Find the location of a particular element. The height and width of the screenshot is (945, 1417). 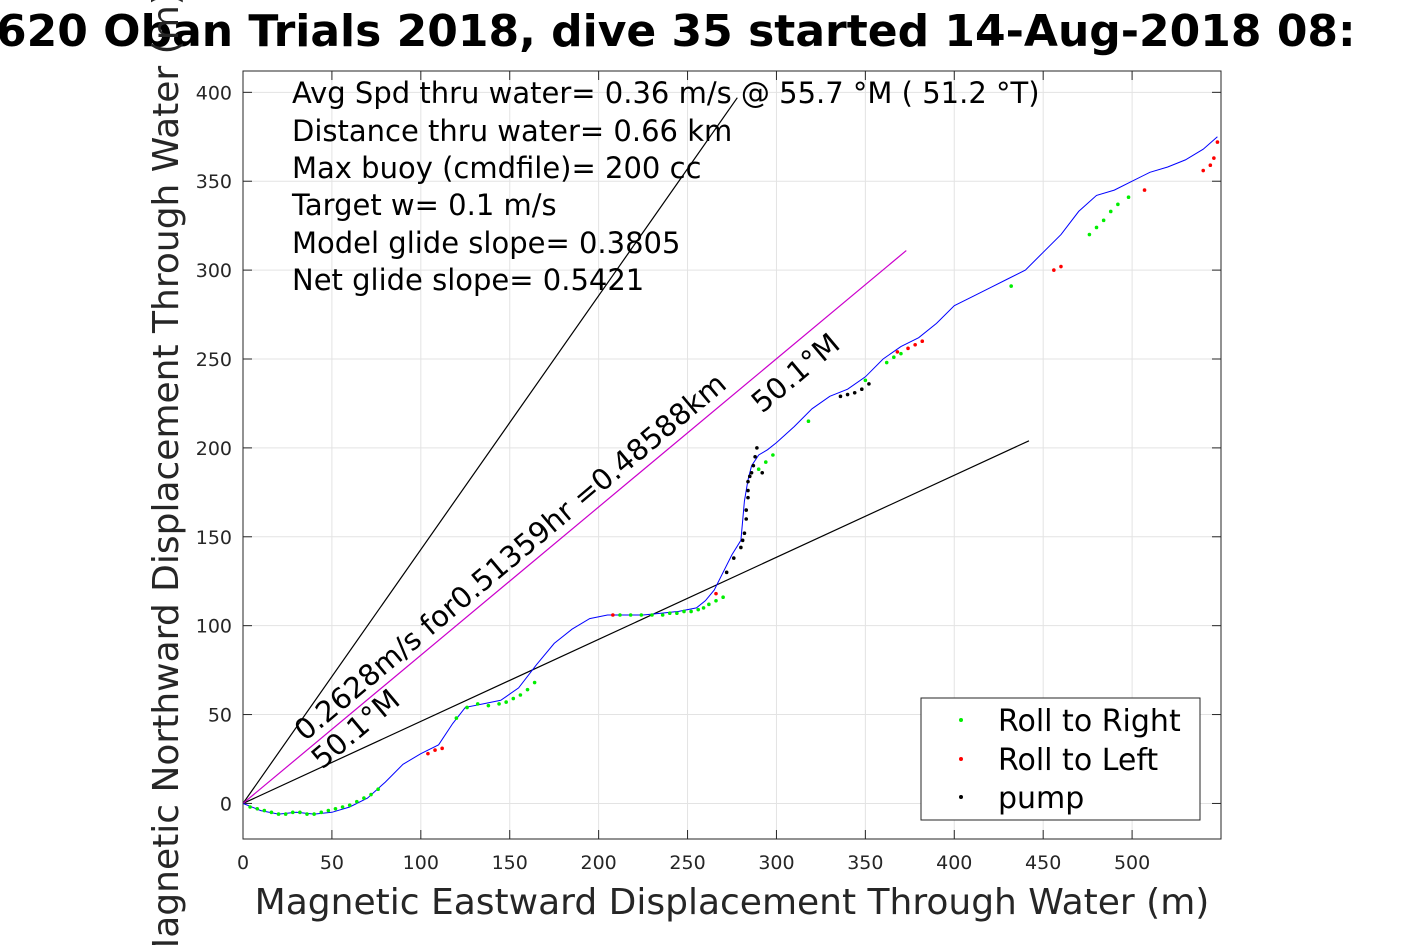

legend-marker-pump is located at coordinates (961, 797).